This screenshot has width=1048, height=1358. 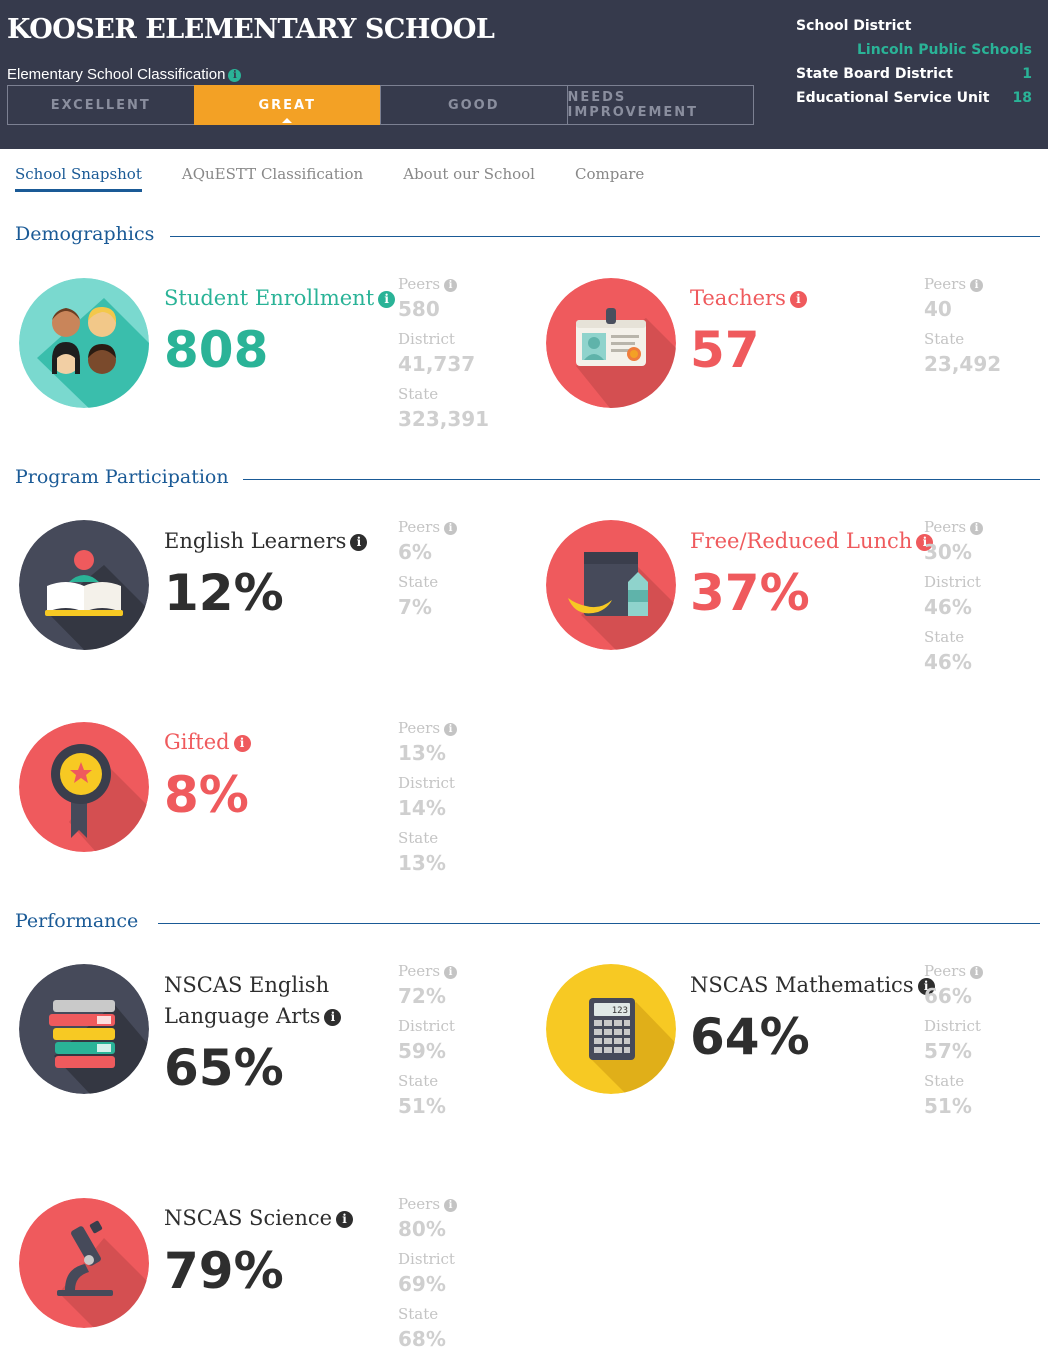 What do you see at coordinates (611, 585) in the screenshot?
I see `lunch-bag-icon` at bounding box center [611, 585].